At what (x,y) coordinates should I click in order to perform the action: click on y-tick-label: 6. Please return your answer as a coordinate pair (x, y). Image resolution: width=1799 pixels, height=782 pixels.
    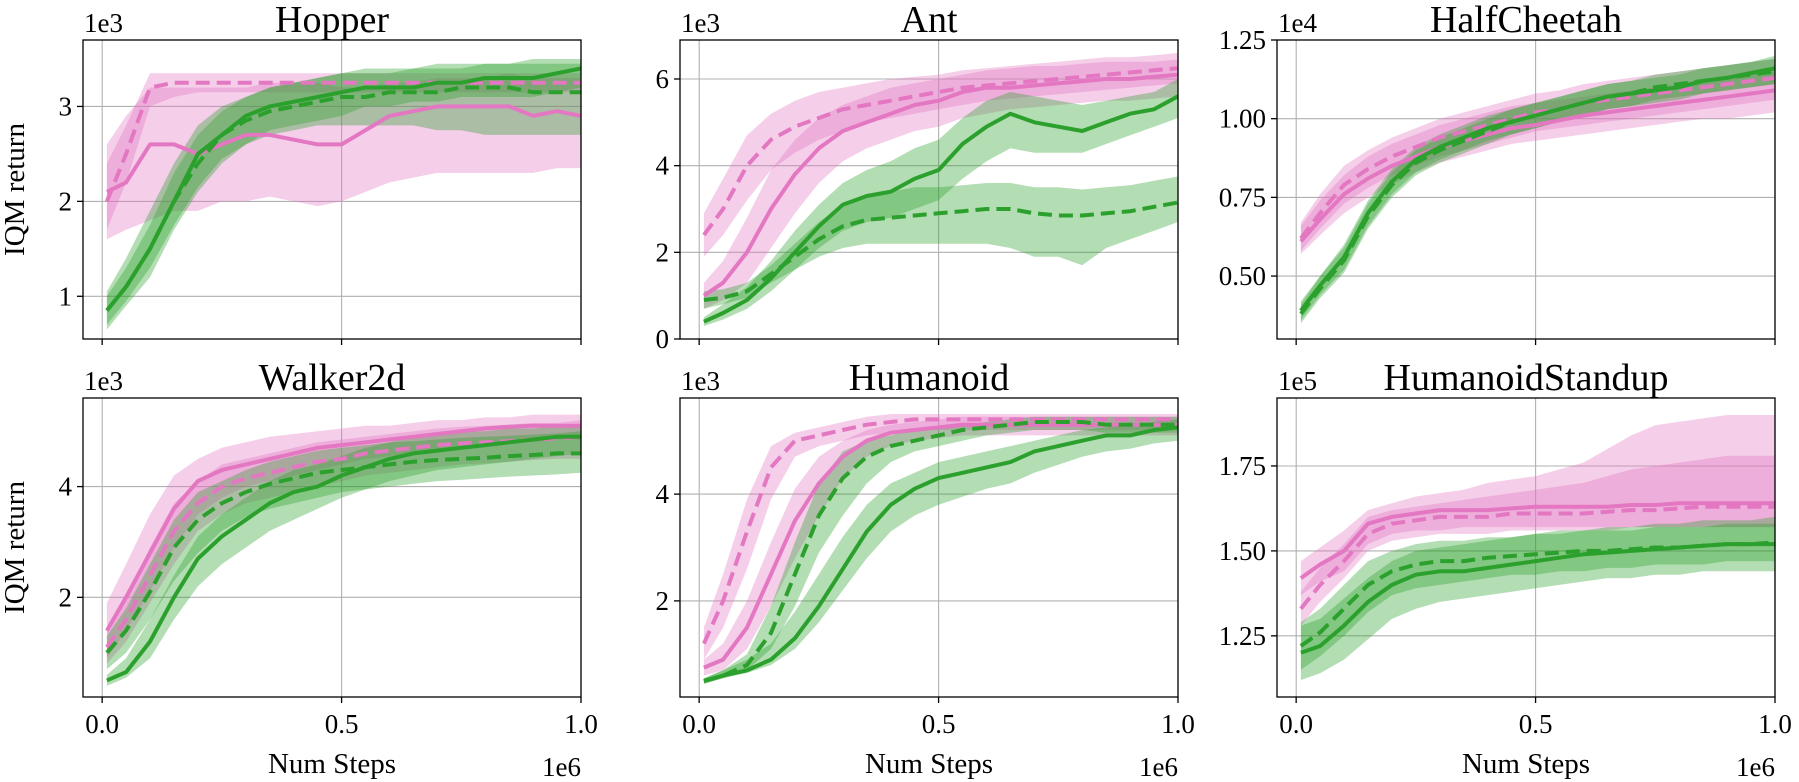
    Looking at the image, I should click on (663, 79).